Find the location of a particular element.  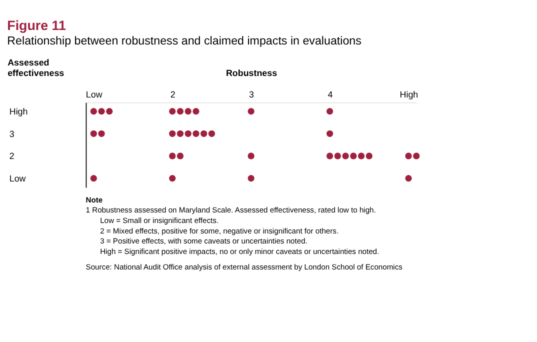

y-axis-title: Assessed effectiveness is located at coordinates (36, 67).